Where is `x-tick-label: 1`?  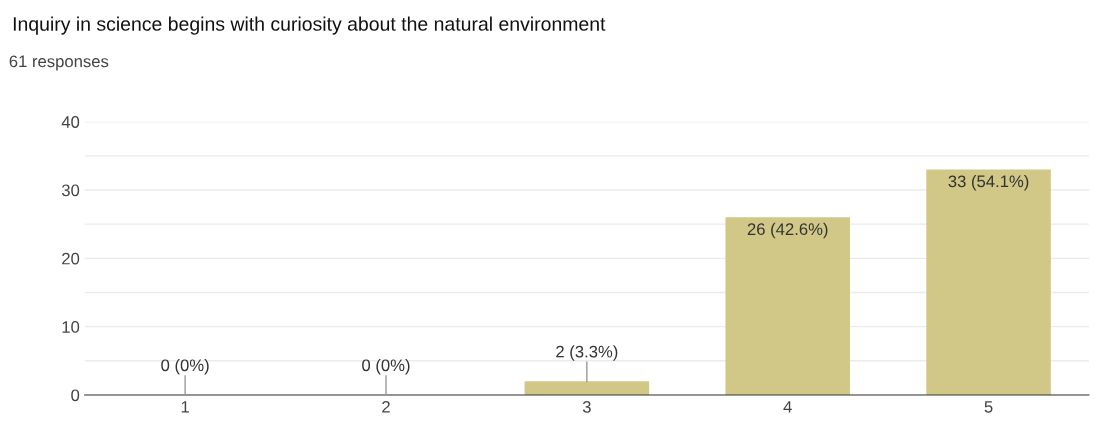 x-tick-label: 1 is located at coordinates (185, 407).